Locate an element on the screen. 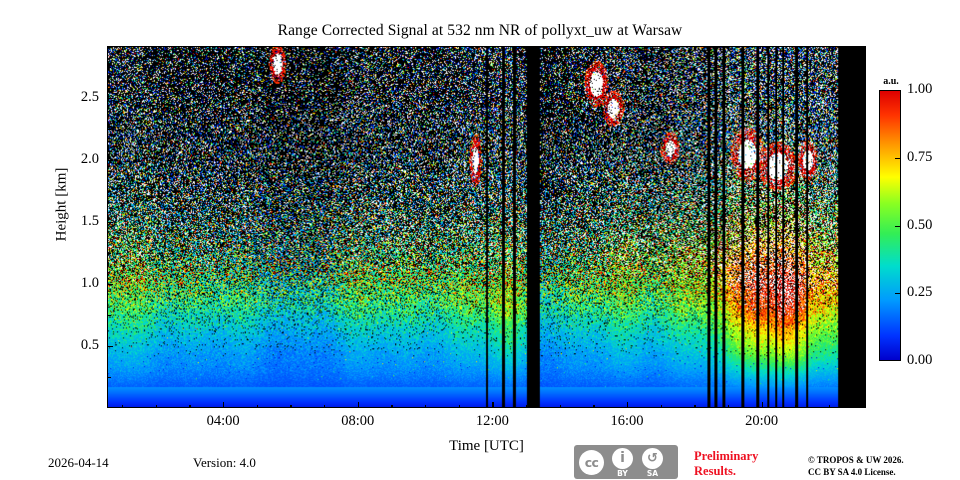 The height and width of the screenshot is (480, 960). y-tick-label: 0.5 is located at coordinates (89, 345).